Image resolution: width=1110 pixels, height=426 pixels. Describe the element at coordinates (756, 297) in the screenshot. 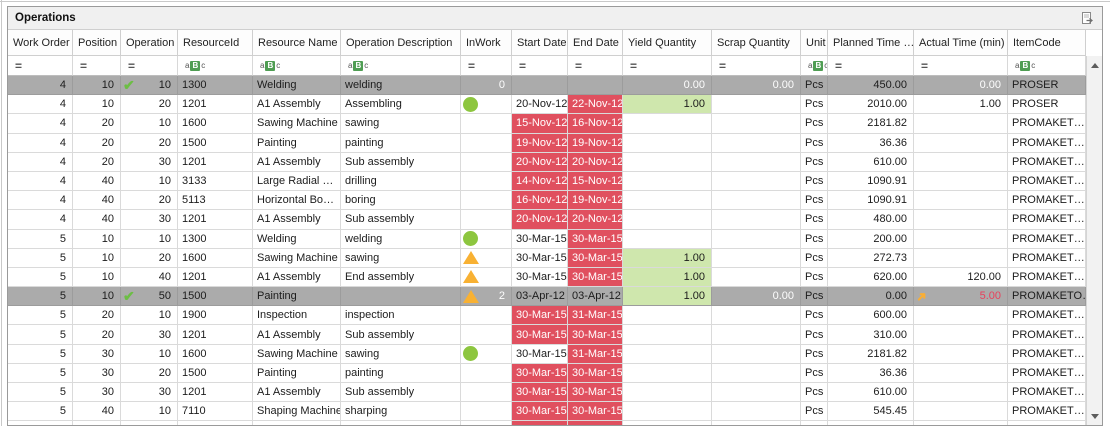

I see `cell-sq: 0.00` at that location.